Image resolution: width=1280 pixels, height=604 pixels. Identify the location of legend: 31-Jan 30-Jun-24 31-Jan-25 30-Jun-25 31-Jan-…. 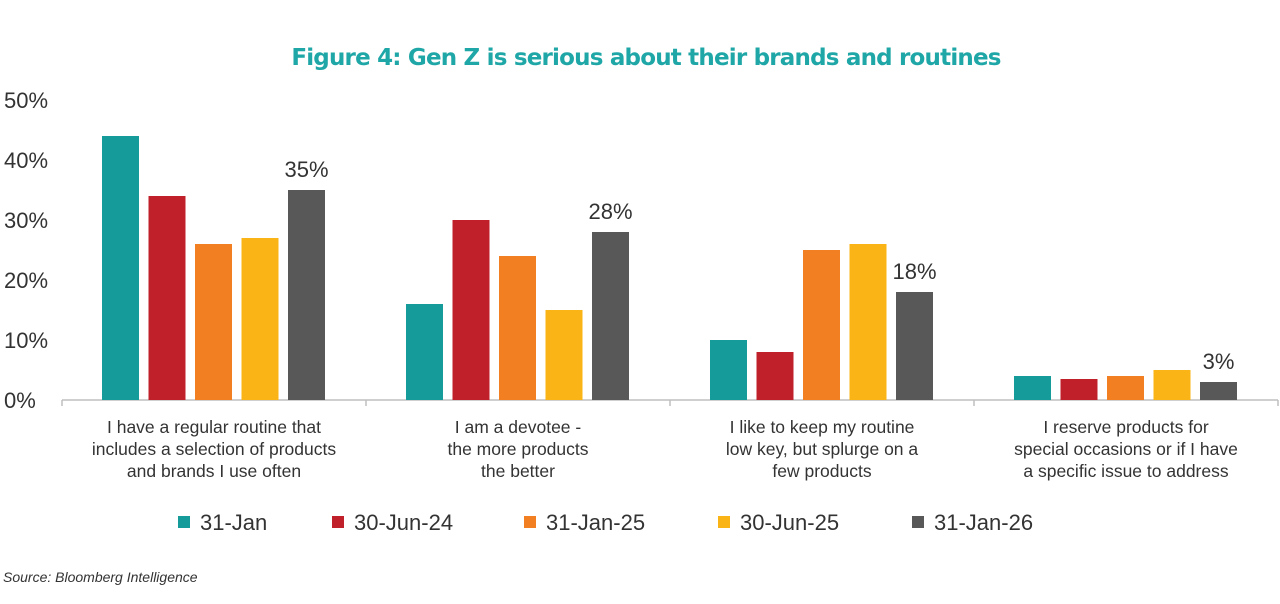
(605, 522).